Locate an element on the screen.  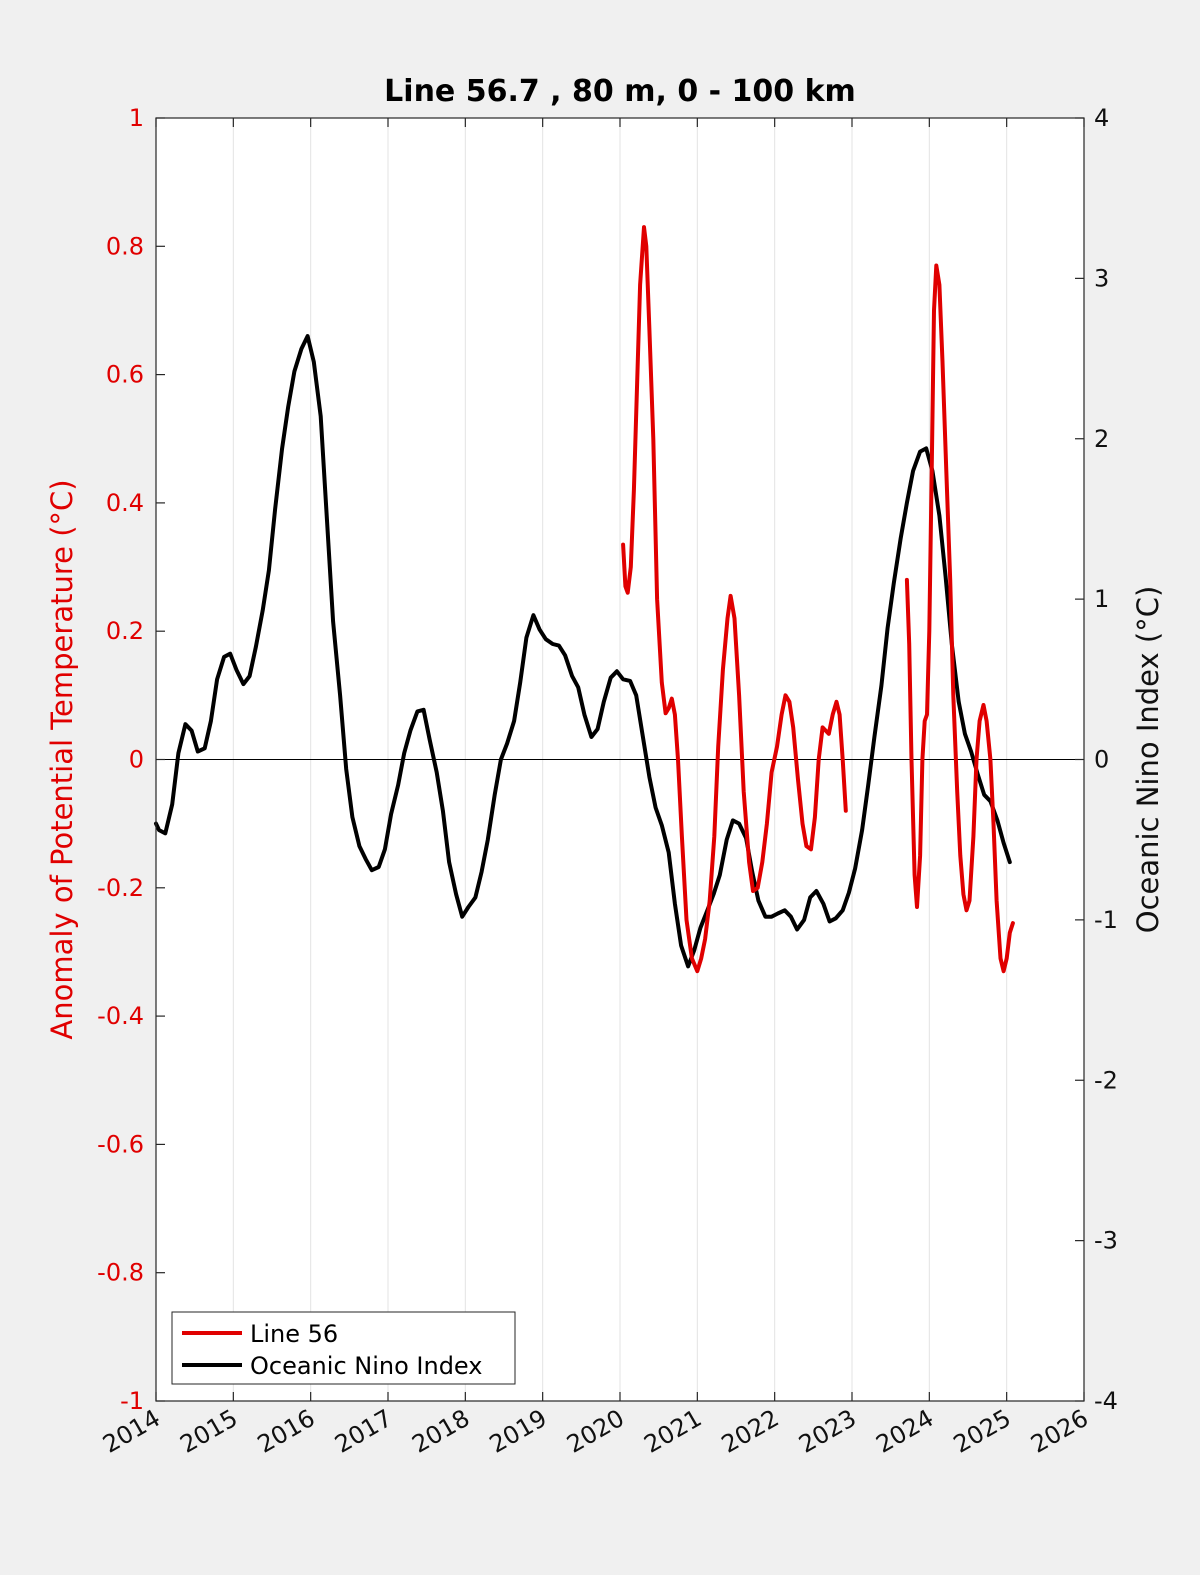
legend-label-line-56: Line 56 is located at coordinates (294, 1334).